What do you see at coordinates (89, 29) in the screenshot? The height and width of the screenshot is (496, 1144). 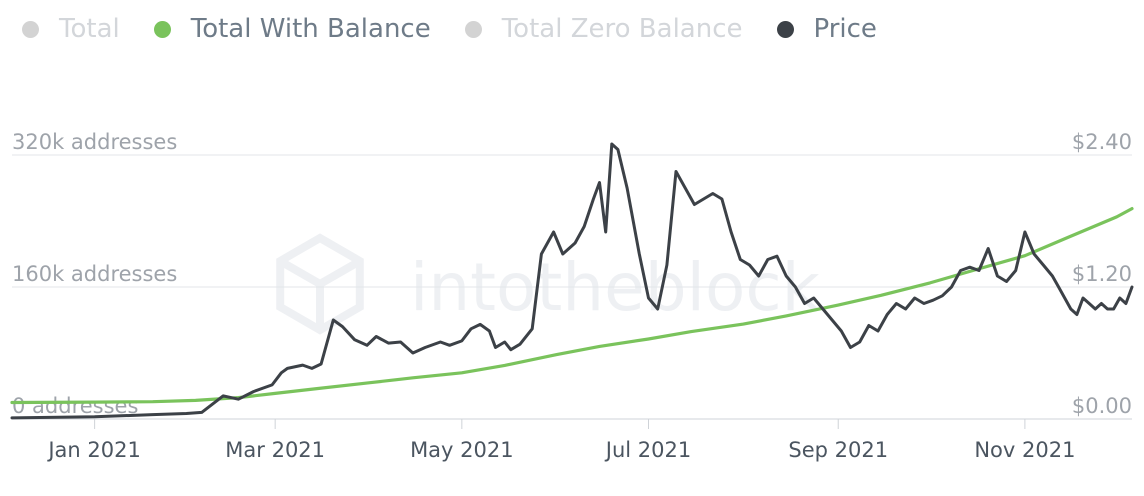 I see `legend-label: Total` at bounding box center [89, 29].